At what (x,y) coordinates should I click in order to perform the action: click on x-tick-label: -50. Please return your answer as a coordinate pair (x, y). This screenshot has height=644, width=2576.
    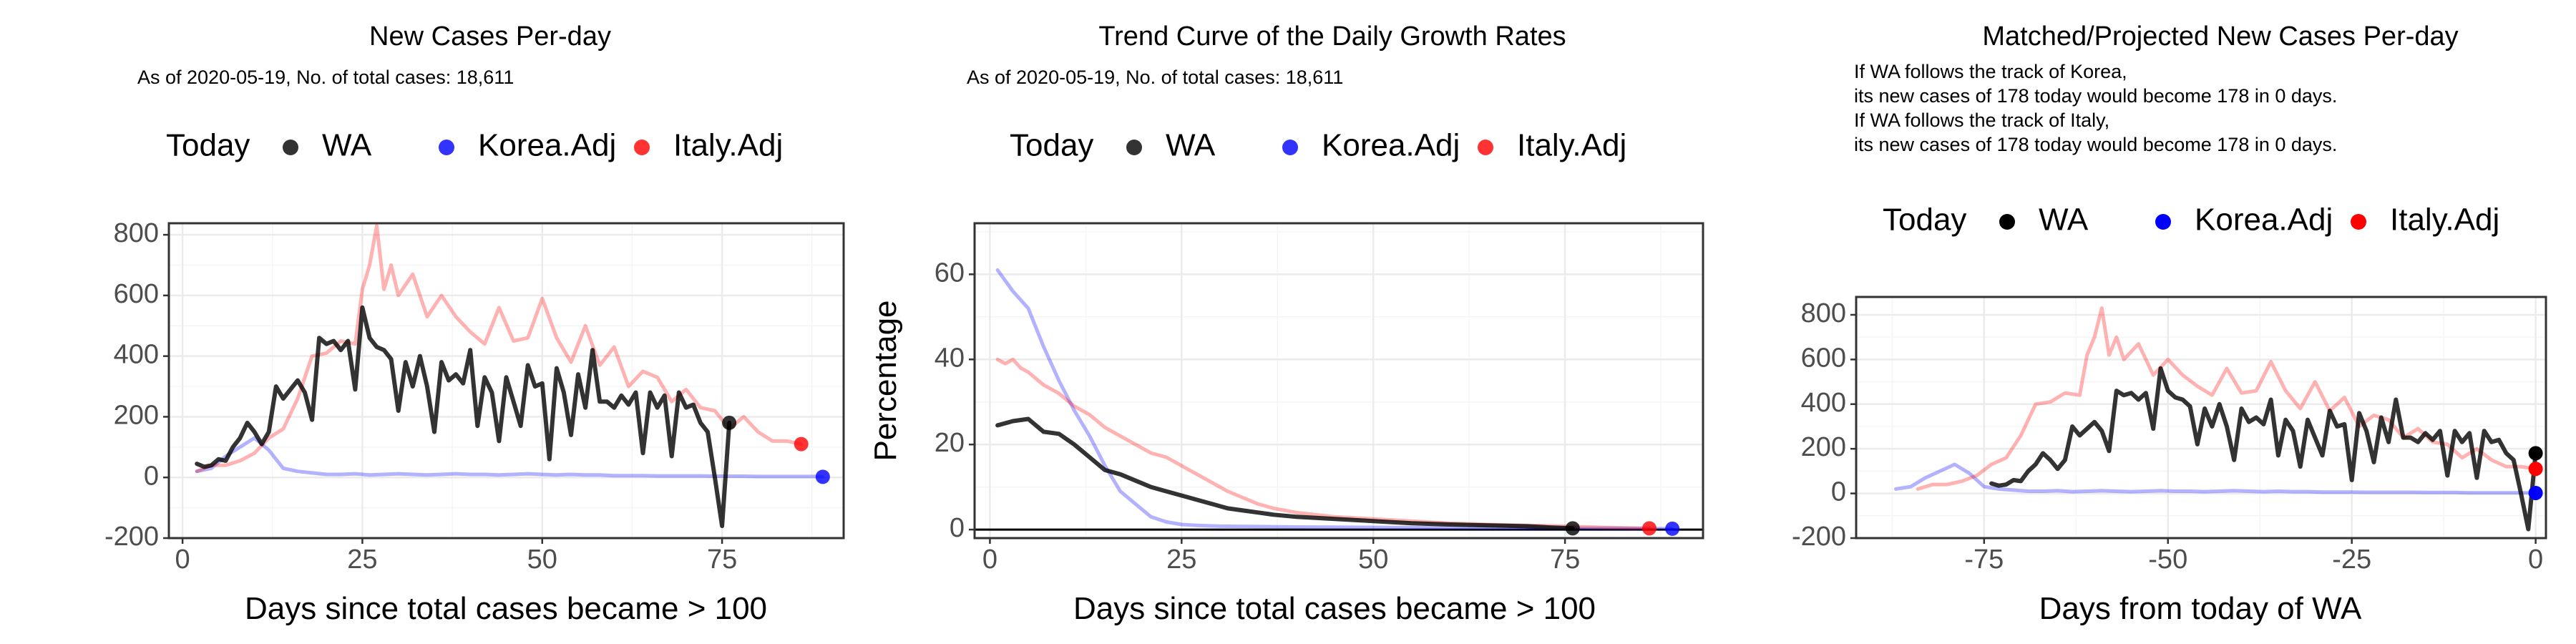
    Looking at the image, I should click on (2167, 560).